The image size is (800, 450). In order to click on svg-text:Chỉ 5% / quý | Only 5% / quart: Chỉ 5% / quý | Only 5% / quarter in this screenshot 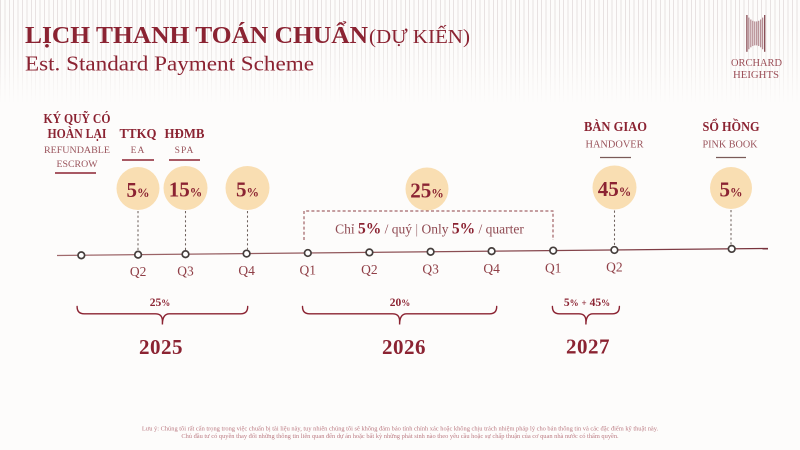, I will do `click(429, 229)`.